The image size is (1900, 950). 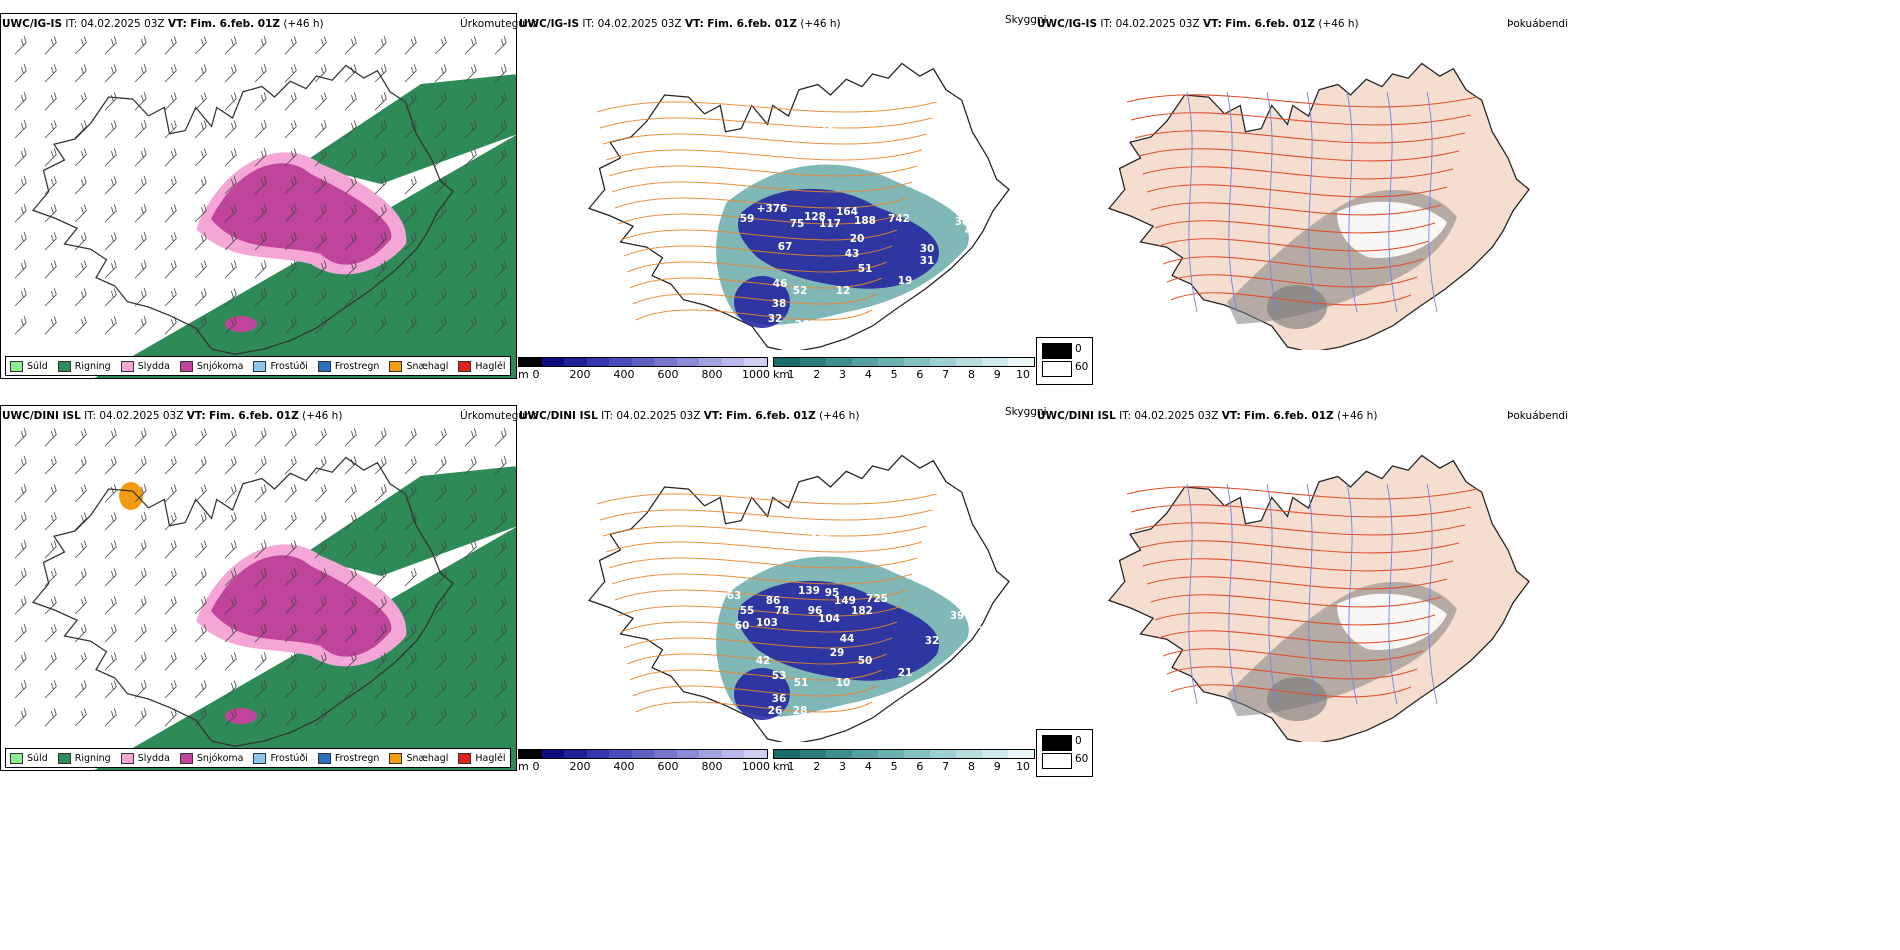 I want to click on elevation-label: 31, so click(x=927, y=261).